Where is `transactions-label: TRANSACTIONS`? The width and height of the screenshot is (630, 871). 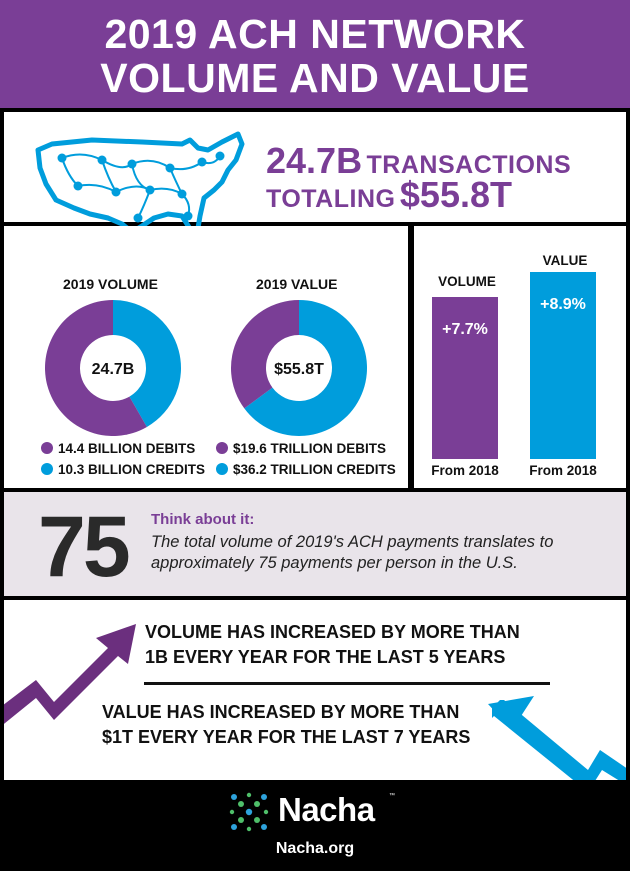
transactions-label: TRANSACTIONS is located at coordinates (469, 165).